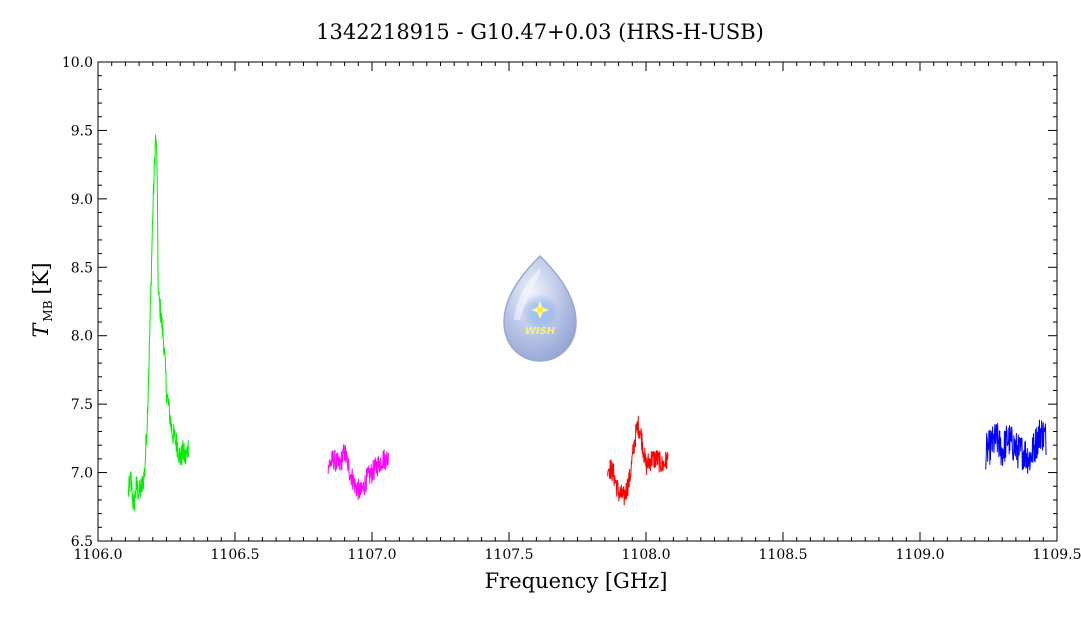  What do you see at coordinates (540, 308) in the screenshot?
I see `wish-logo-icon: WISH` at bounding box center [540, 308].